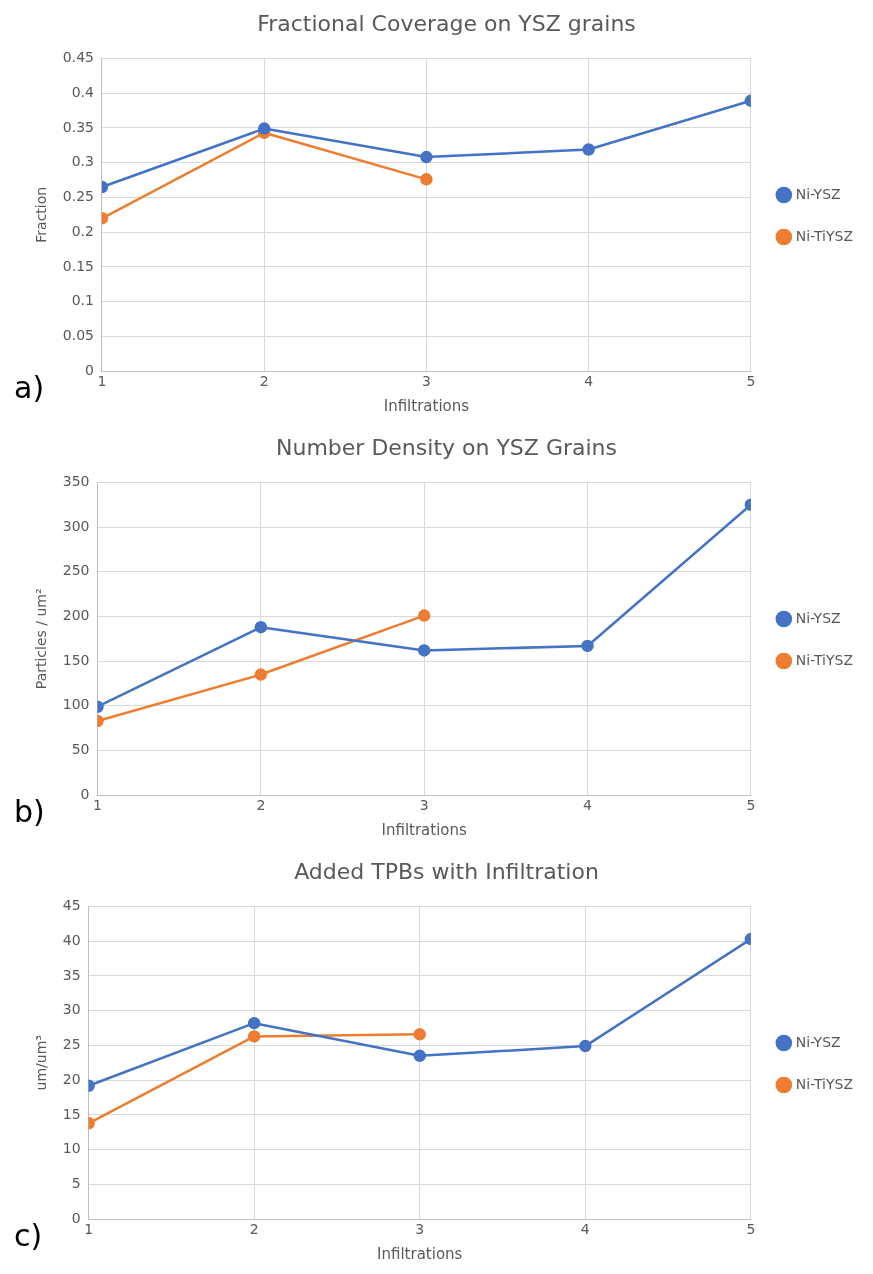 This screenshot has width=873, height=1274. I want to click on y-tick-label: 10, so click(71, 1148).